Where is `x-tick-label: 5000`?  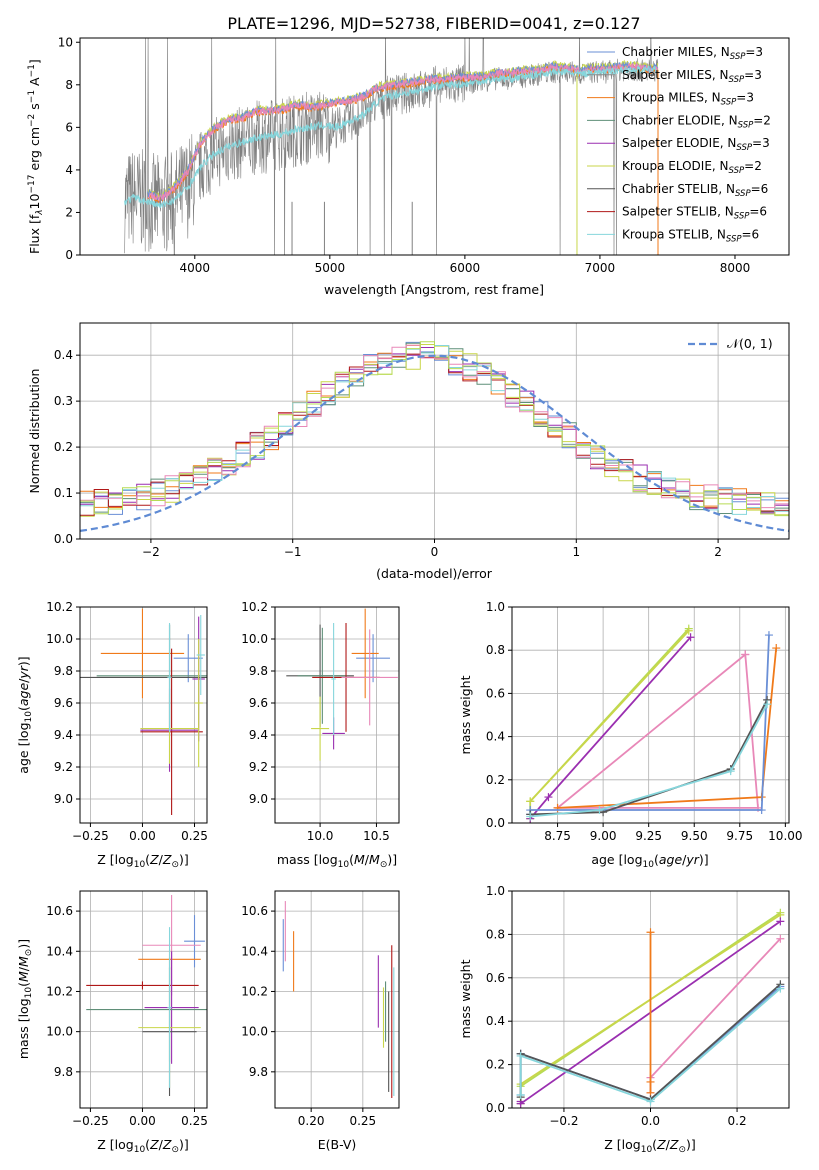 x-tick-label: 5000 is located at coordinates (330, 268).